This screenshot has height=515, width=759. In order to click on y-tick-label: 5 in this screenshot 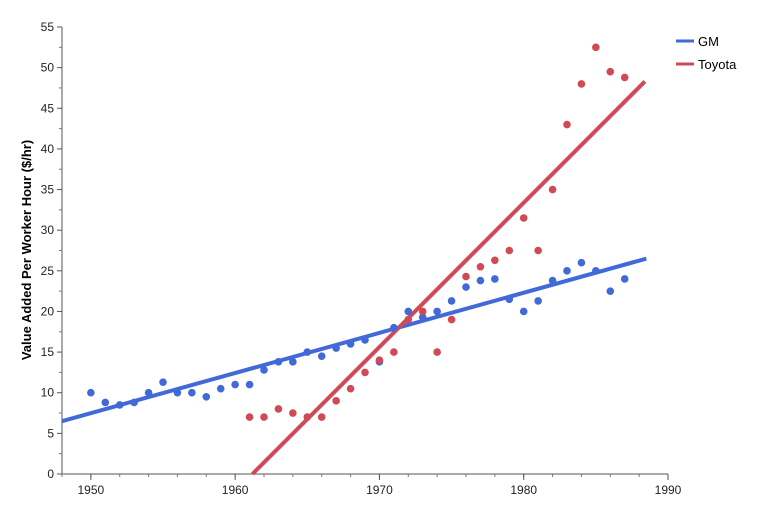, I will do `click(50, 433)`.